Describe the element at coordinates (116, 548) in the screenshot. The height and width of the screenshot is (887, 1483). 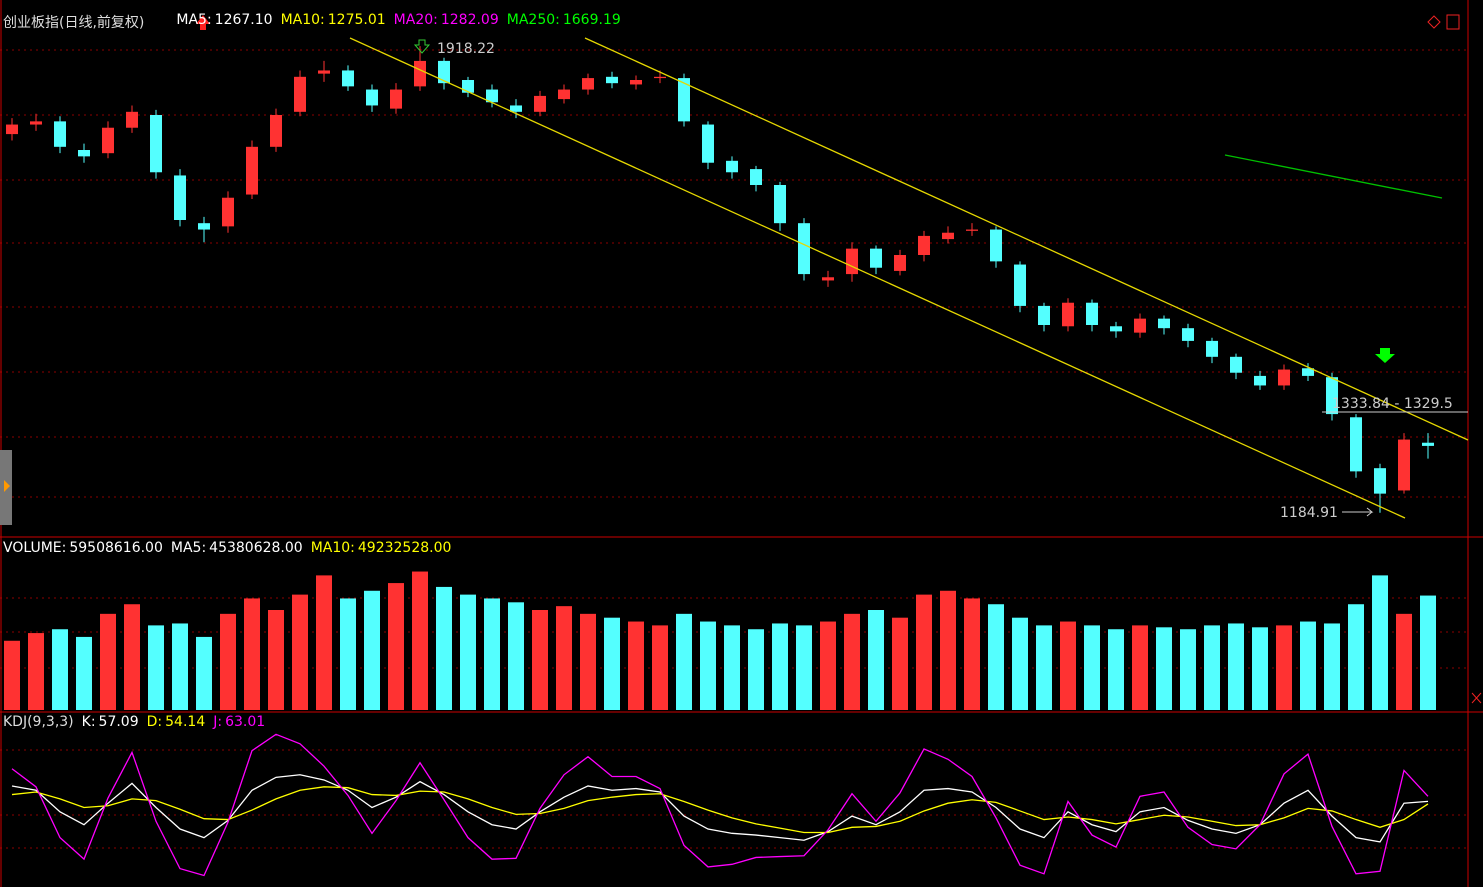
I see `legend-value: 59508616.00` at that location.